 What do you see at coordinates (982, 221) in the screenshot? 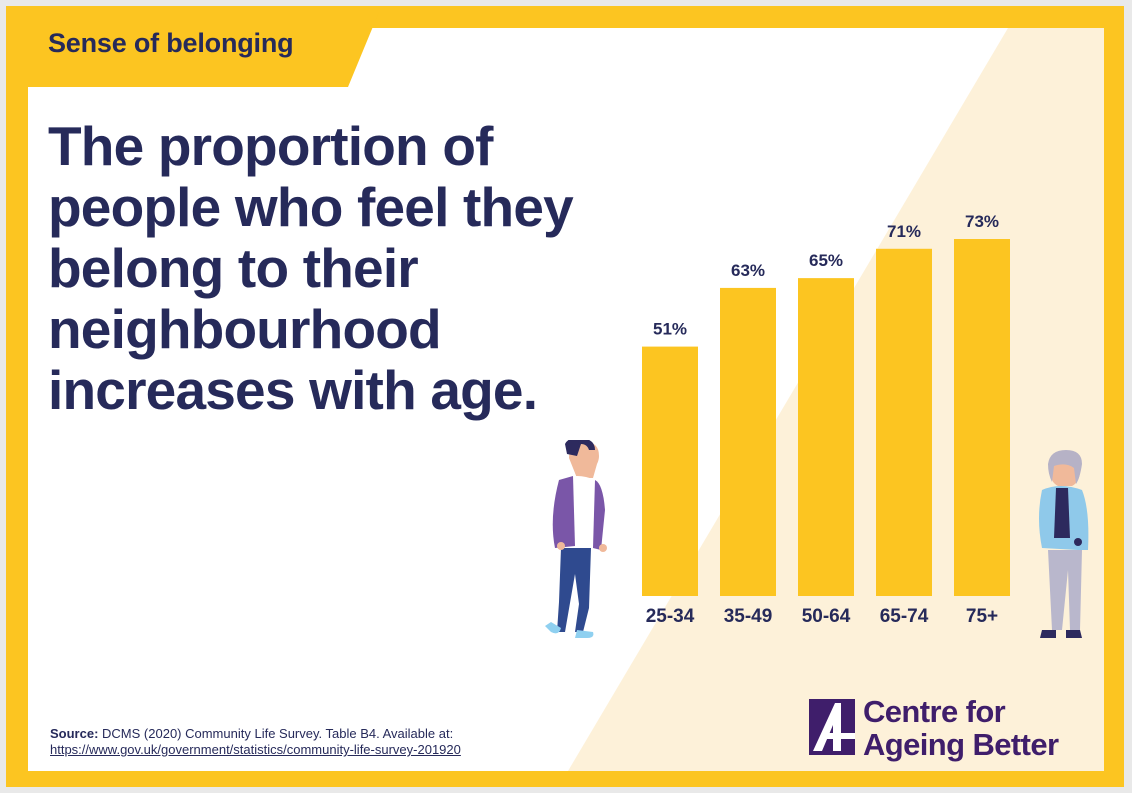
I see `value-label-75+: 73%` at bounding box center [982, 221].